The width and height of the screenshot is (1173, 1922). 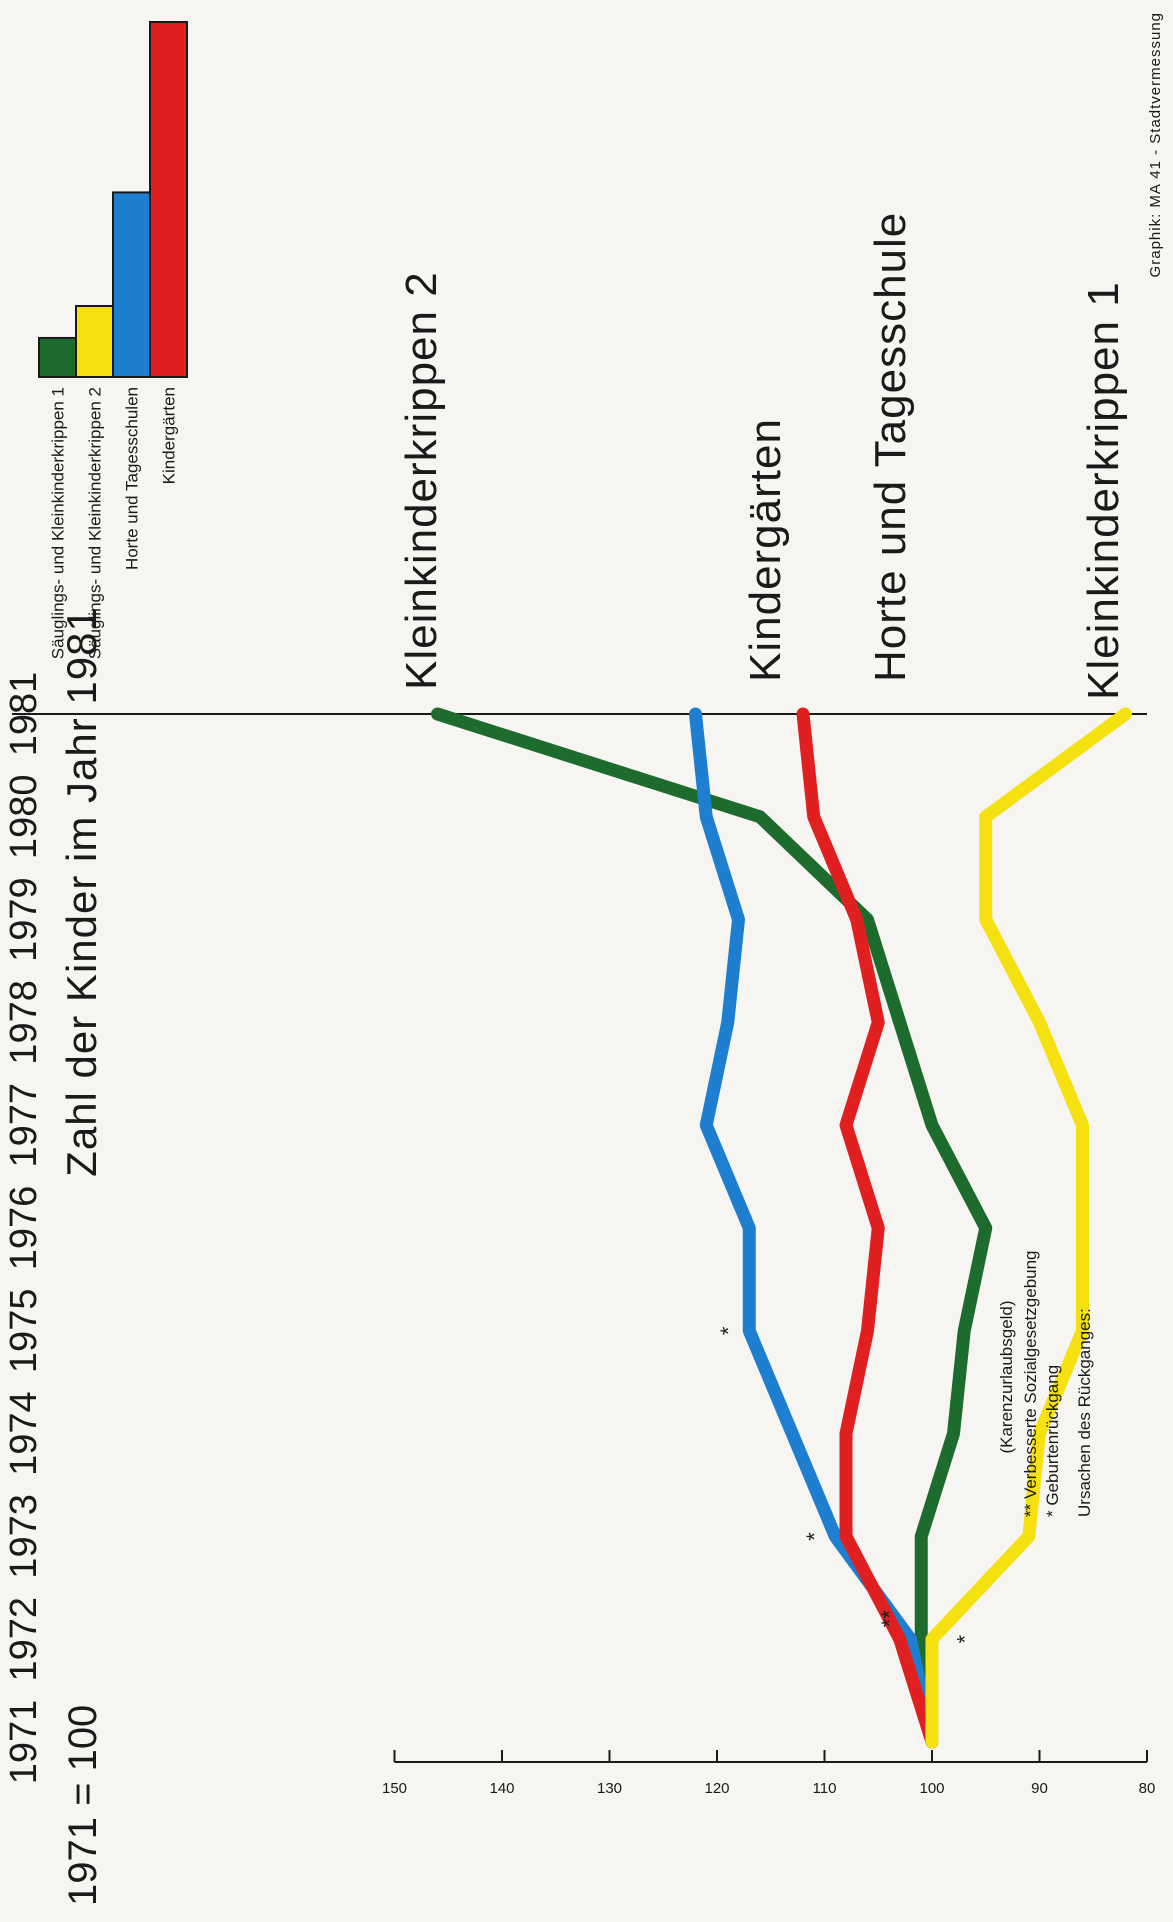 What do you see at coordinates (1006, 1376) in the screenshot?
I see `note-item: (Karenzurlaubsgeld)` at bounding box center [1006, 1376].